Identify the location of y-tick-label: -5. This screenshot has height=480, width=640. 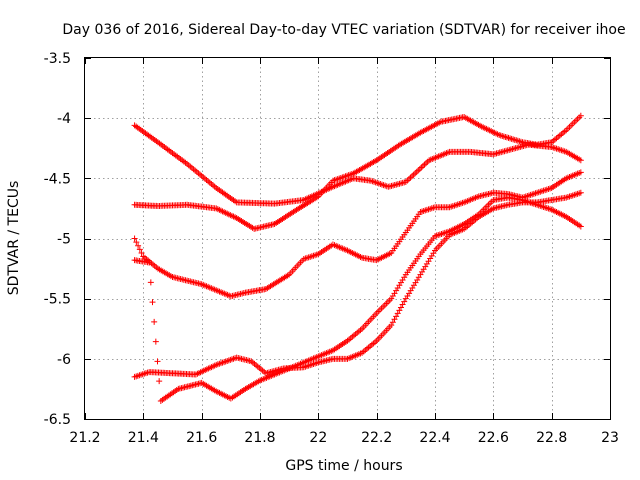
(64, 240).